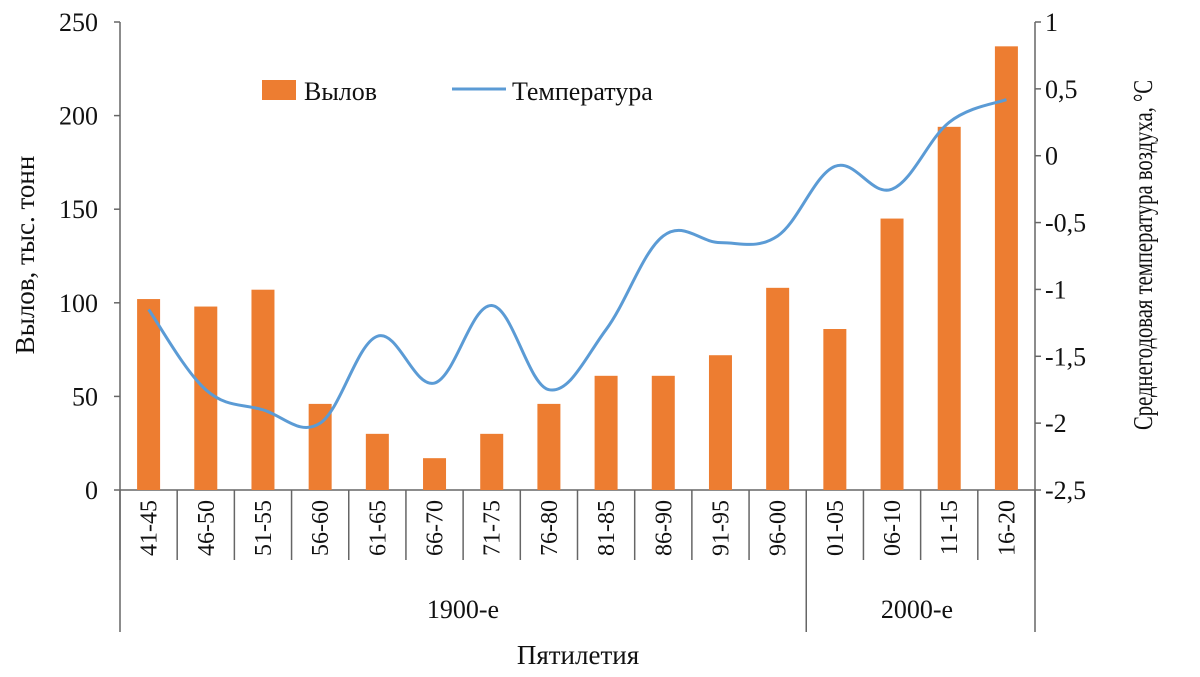  I want to click on x-tick-label: 01-05, so click(836, 528).